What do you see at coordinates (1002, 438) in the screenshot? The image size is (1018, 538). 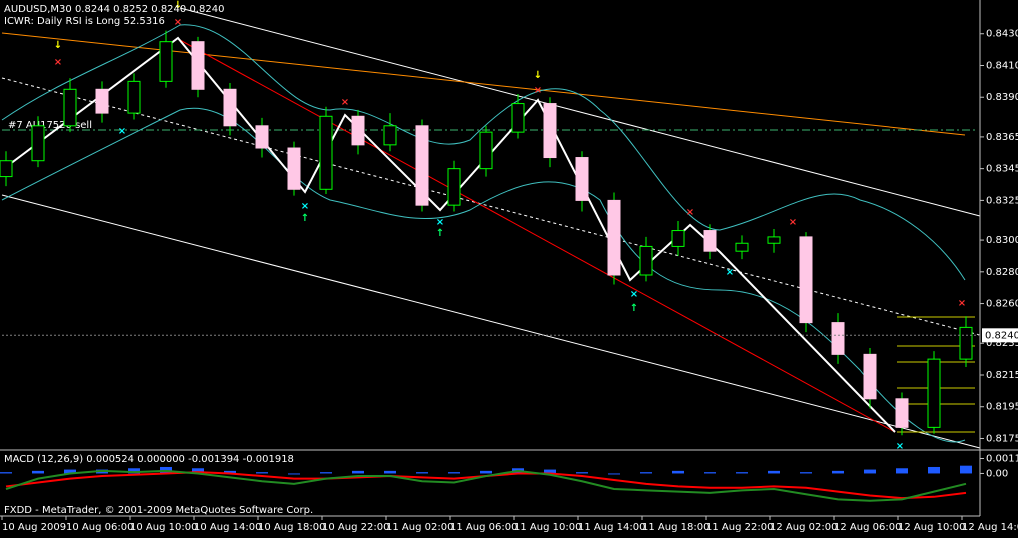 I see `y-tick-label: 0.8175` at bounding box center [1002, 438].